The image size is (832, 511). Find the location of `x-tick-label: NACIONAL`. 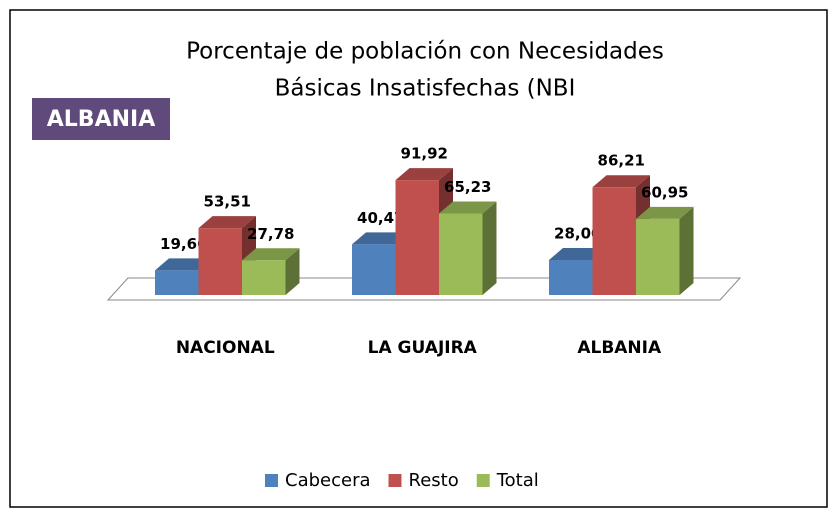

x-tick-label: NACIONAL is located at coordinates (225, 348).